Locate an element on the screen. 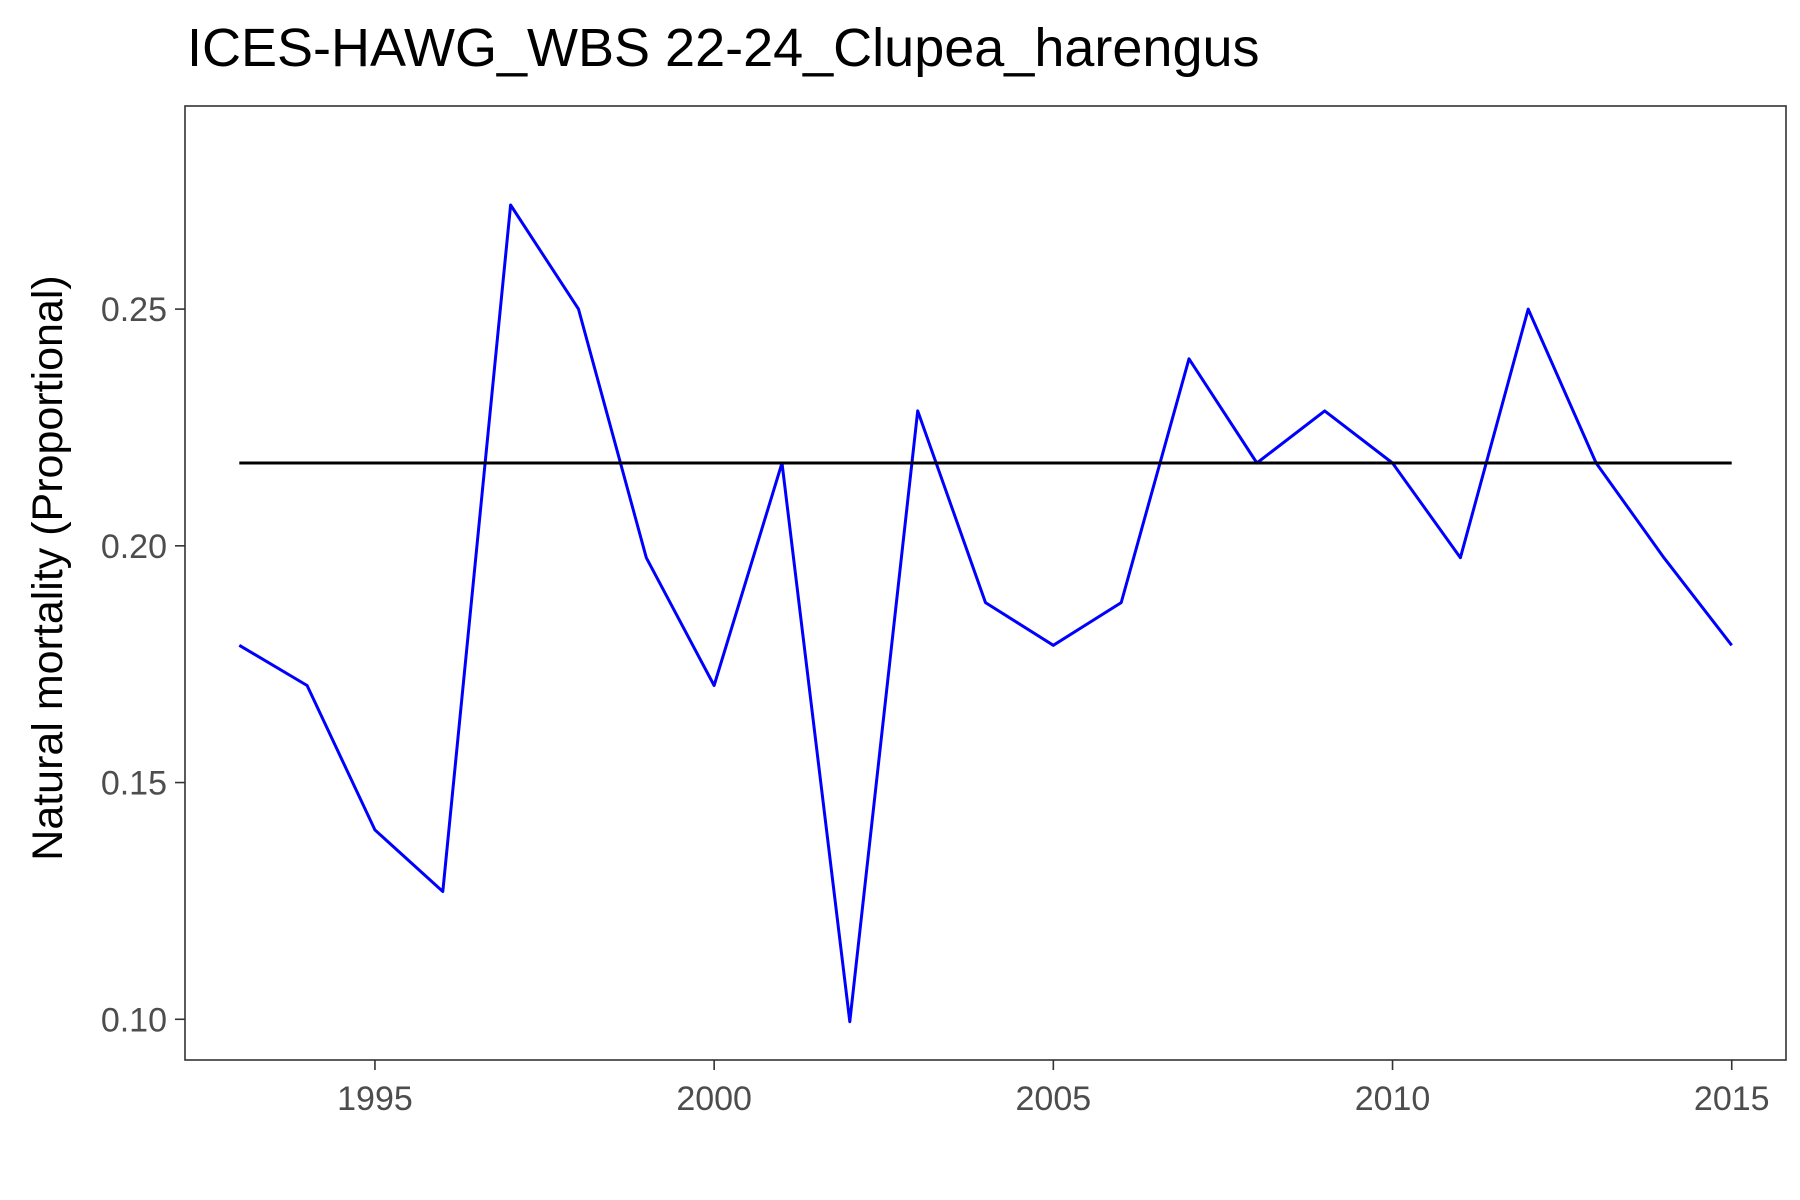 The image size is (1800, 1200). x-tick-label: 2005 is located at coordinates (1054, 1099).